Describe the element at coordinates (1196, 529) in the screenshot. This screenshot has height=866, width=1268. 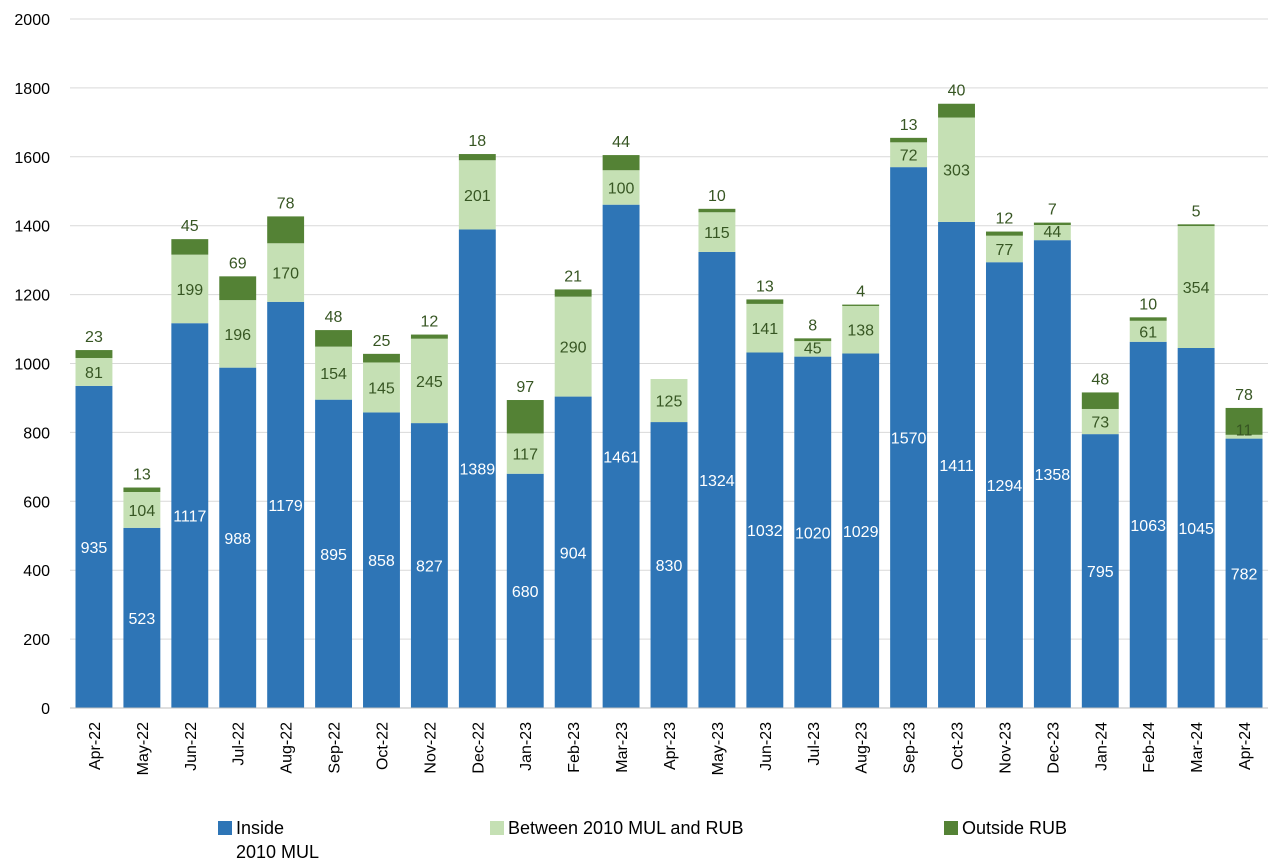
I see `data-label-inside: 1045` at that location.